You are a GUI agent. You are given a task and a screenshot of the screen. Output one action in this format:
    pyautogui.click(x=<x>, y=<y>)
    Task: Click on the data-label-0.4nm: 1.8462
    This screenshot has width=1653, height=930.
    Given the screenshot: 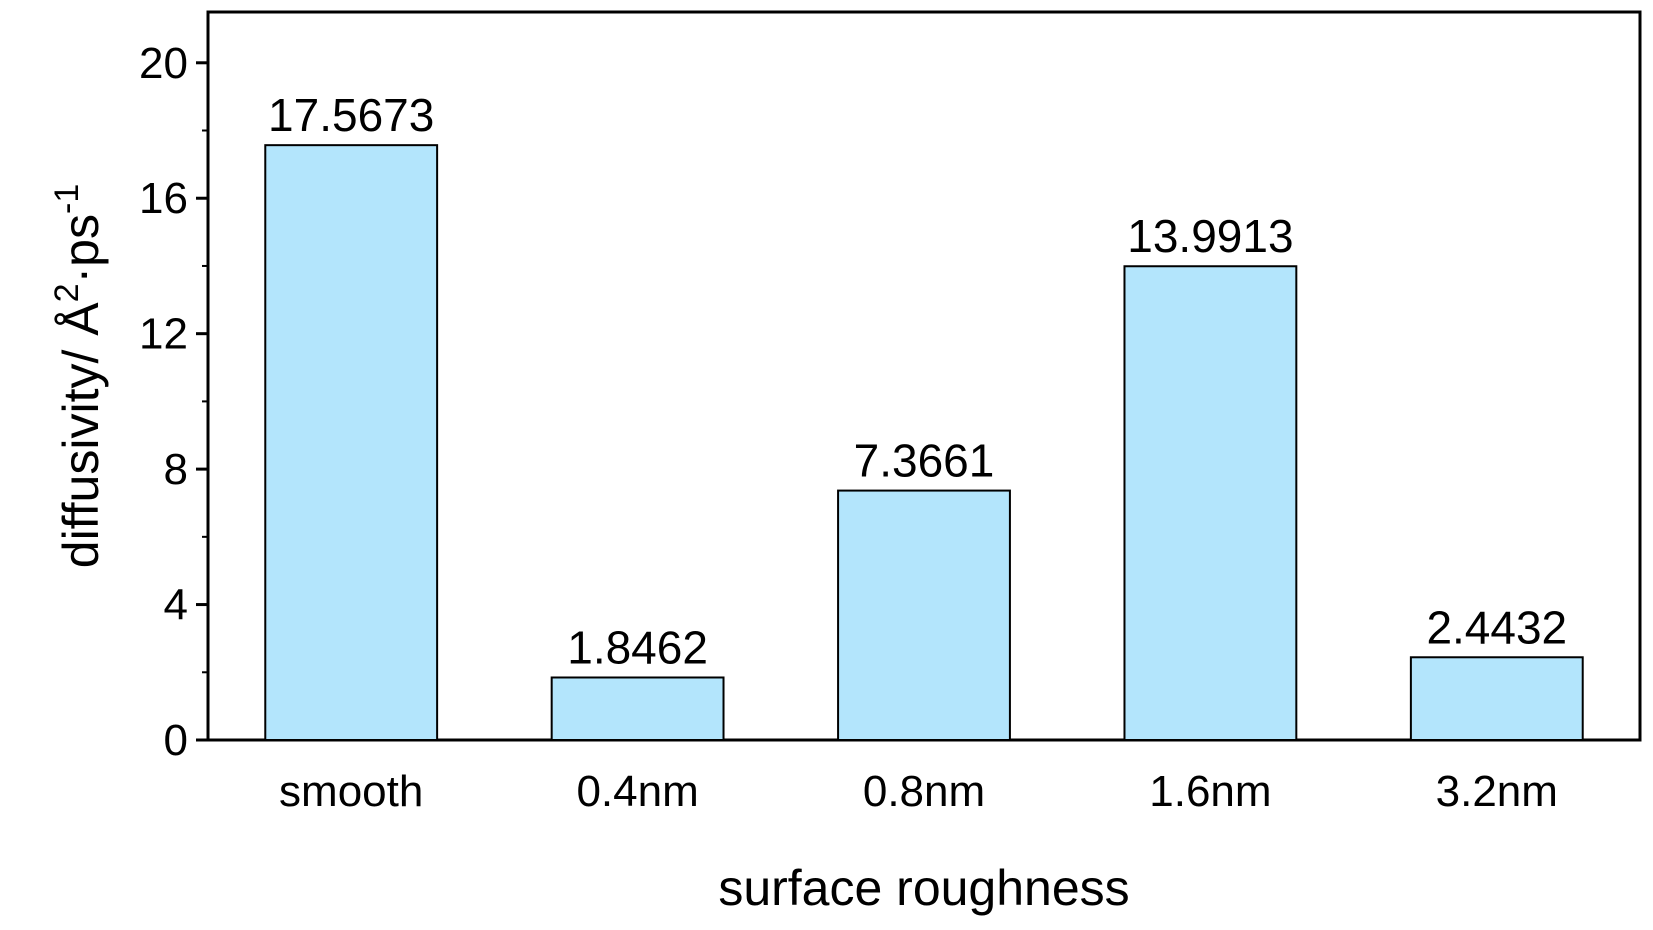 What is the action you would take?
    pyautogui.click(x=637, y=647)
    